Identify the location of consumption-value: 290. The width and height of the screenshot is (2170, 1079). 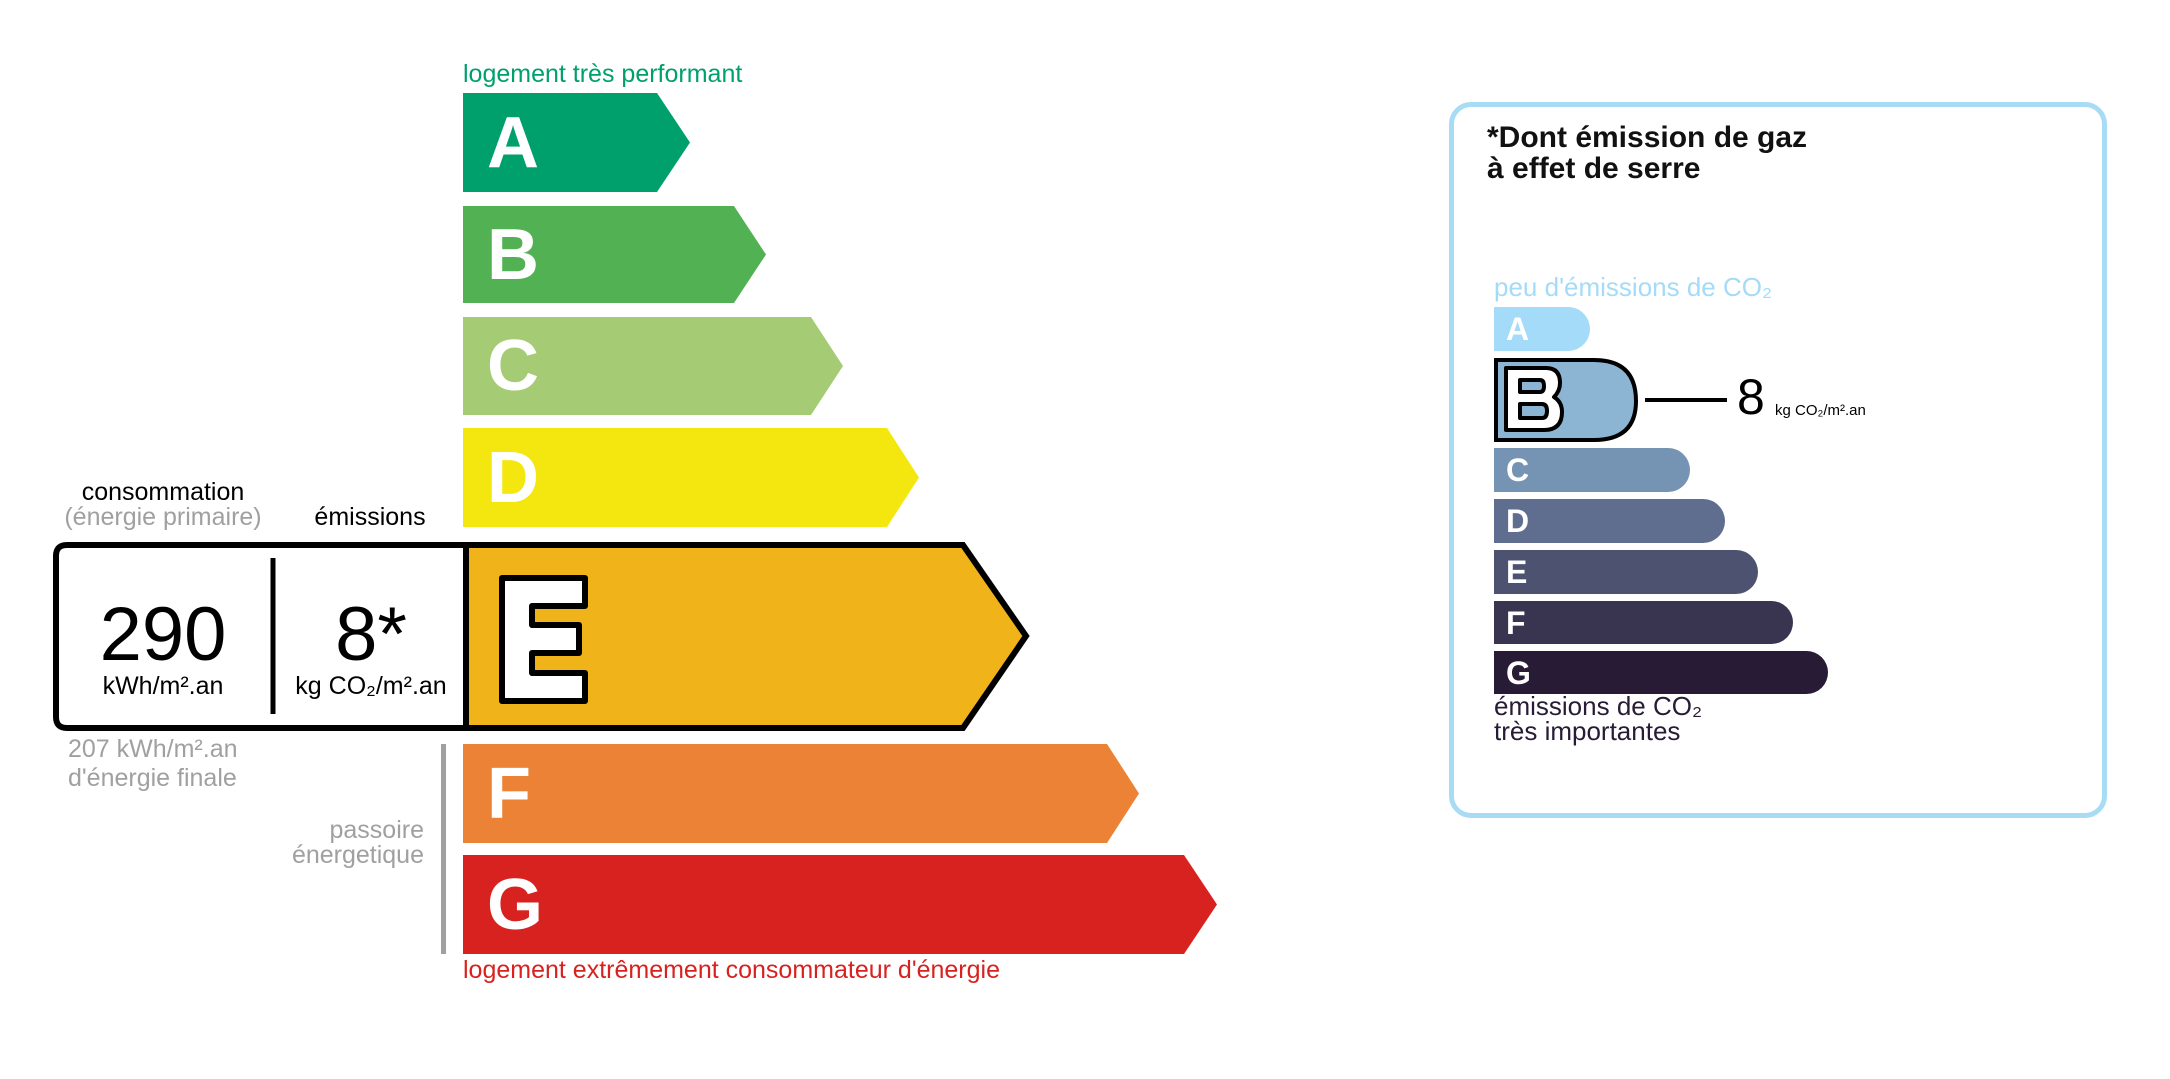
(163, 634).